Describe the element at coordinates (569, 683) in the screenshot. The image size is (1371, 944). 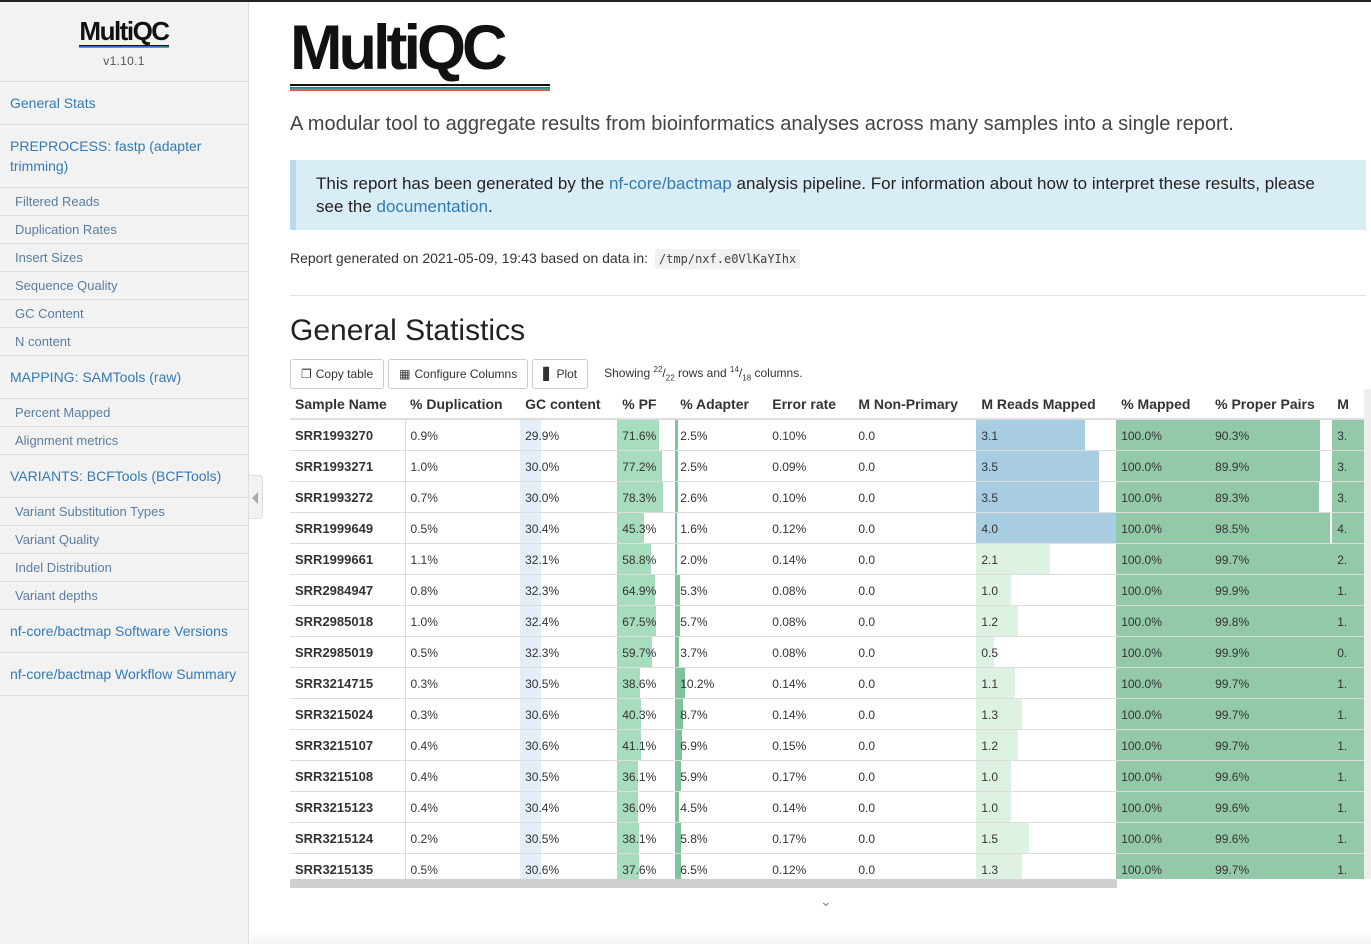
I see `cell-gc: 30.5%` at that location.